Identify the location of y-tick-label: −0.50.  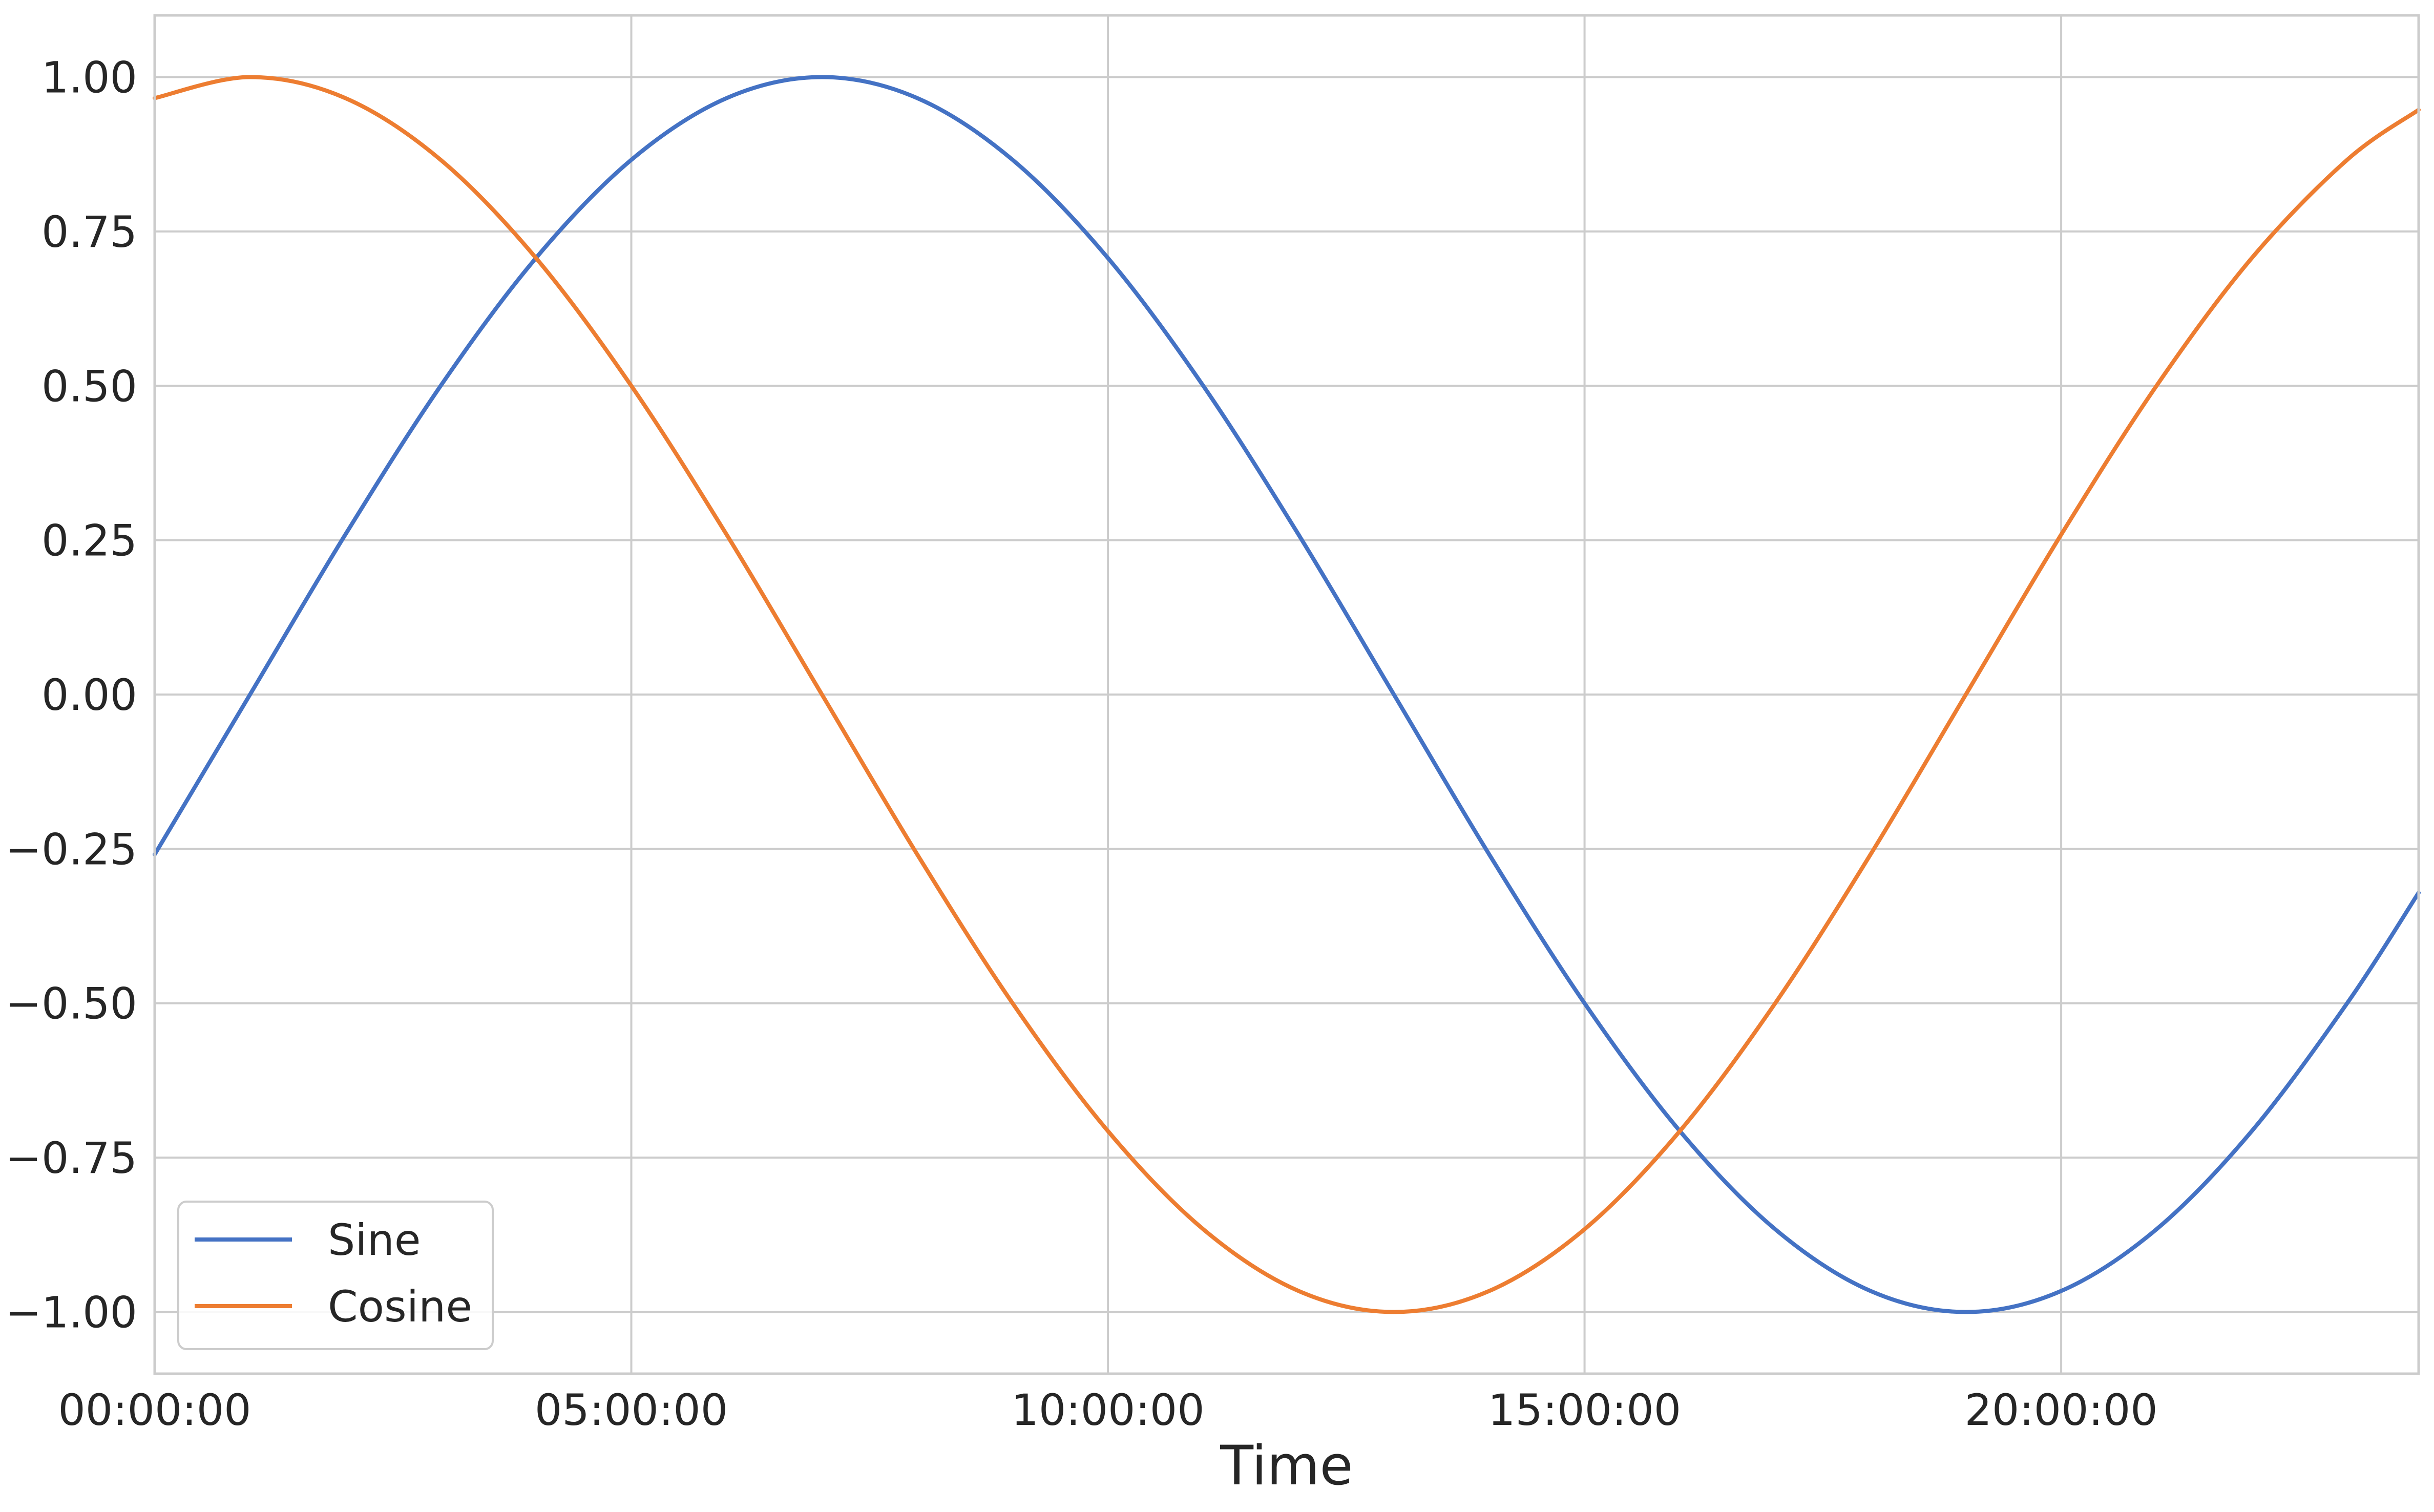
(71, 1004).